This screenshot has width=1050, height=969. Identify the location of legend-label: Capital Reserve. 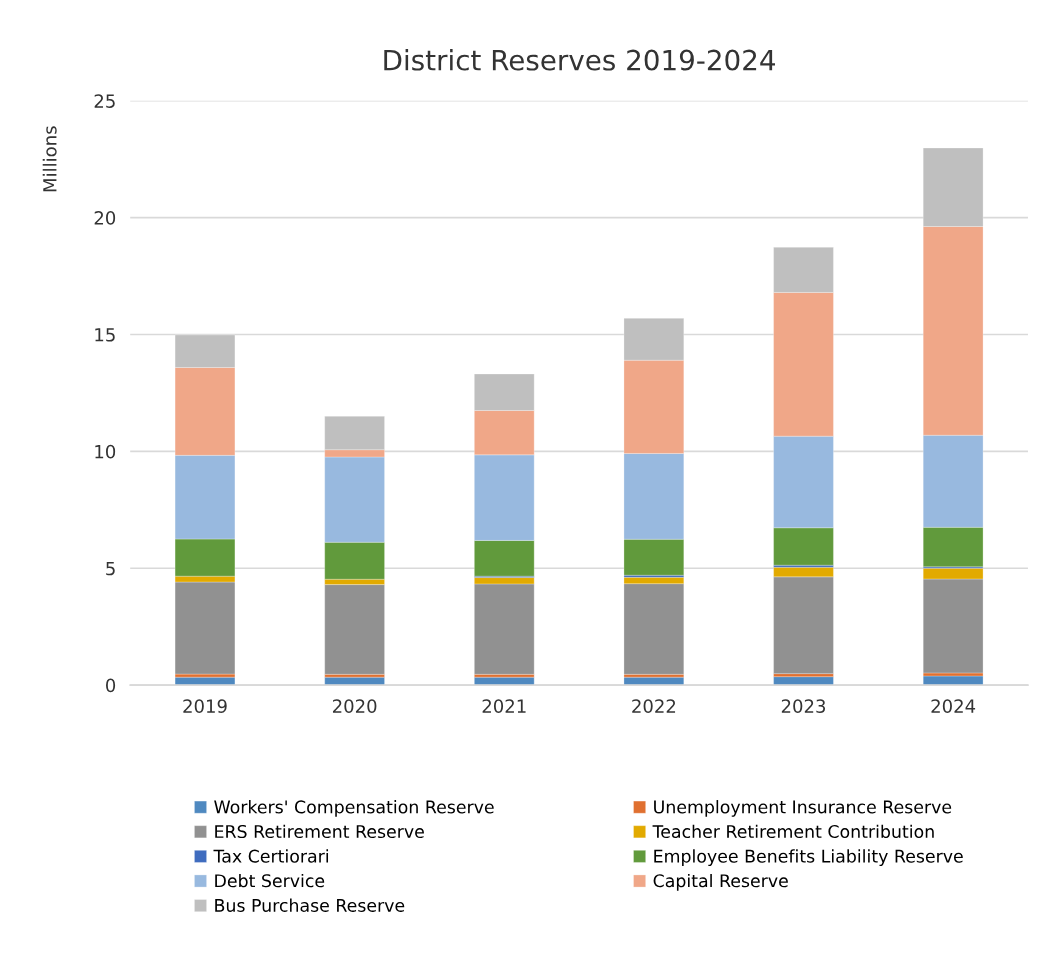
(720, 882).